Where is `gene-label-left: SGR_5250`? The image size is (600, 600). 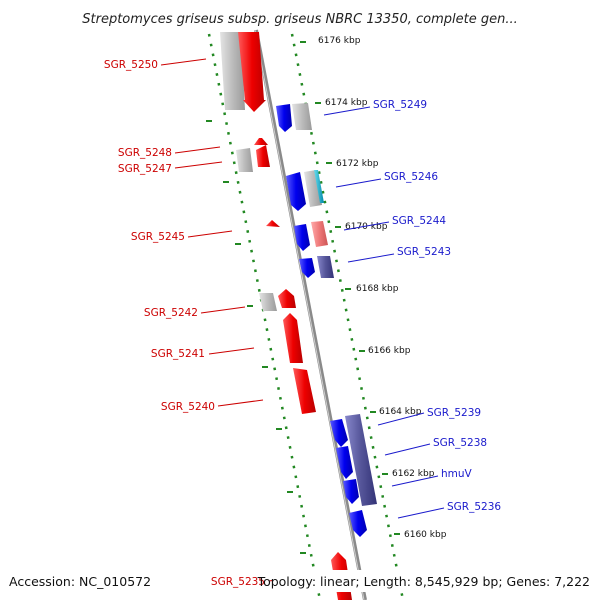
gene-label-left: SGR_5250 is located at coordinates (131, 65).